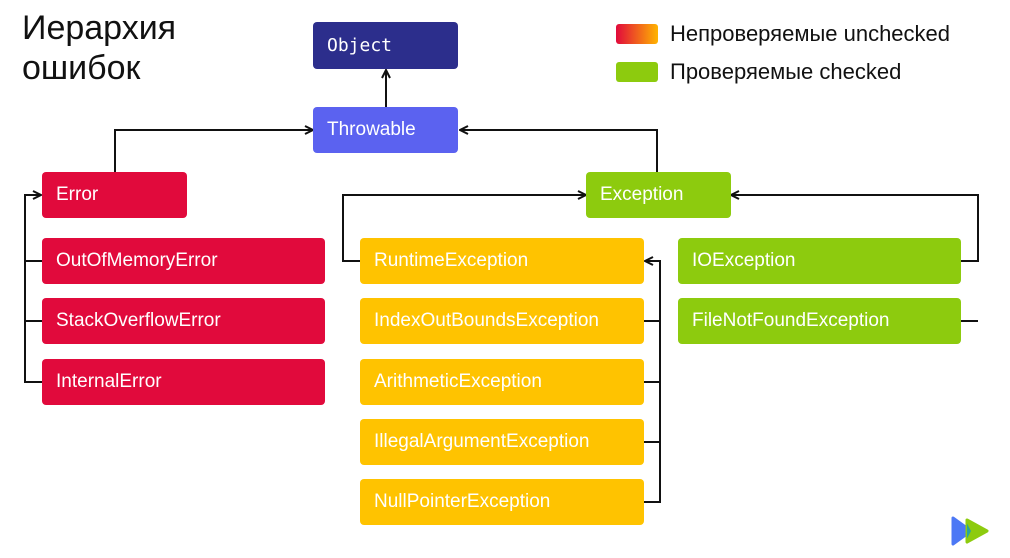  What do you see at coordinates (658, 195) in the screenshot?
I see `node-exception: Exception` at bounding box center [658, 195].